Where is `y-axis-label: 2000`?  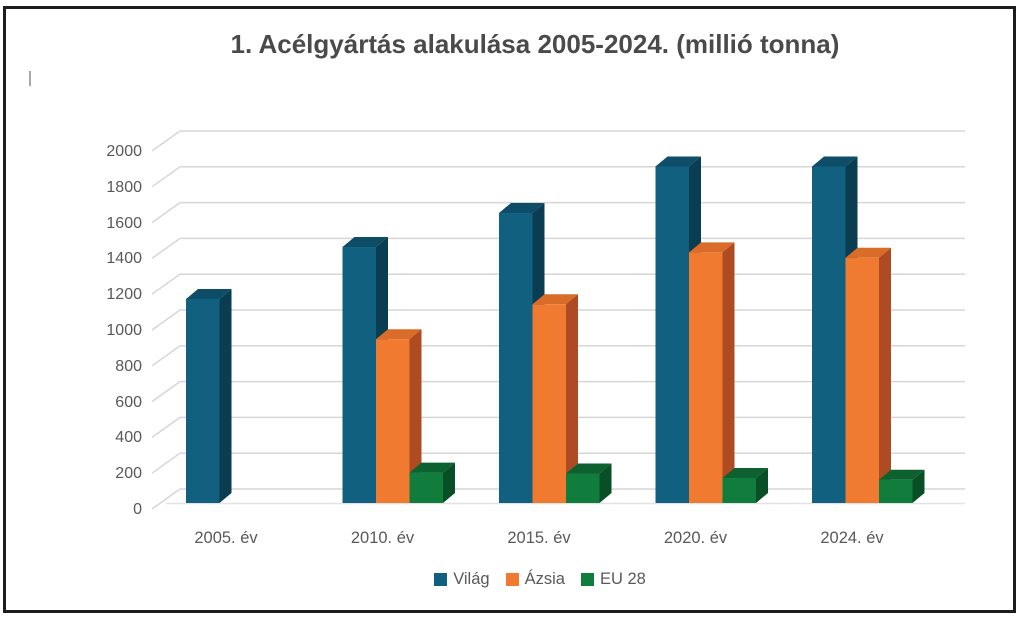
y-axis-label: 2000 is located at coordinates (124, 151).